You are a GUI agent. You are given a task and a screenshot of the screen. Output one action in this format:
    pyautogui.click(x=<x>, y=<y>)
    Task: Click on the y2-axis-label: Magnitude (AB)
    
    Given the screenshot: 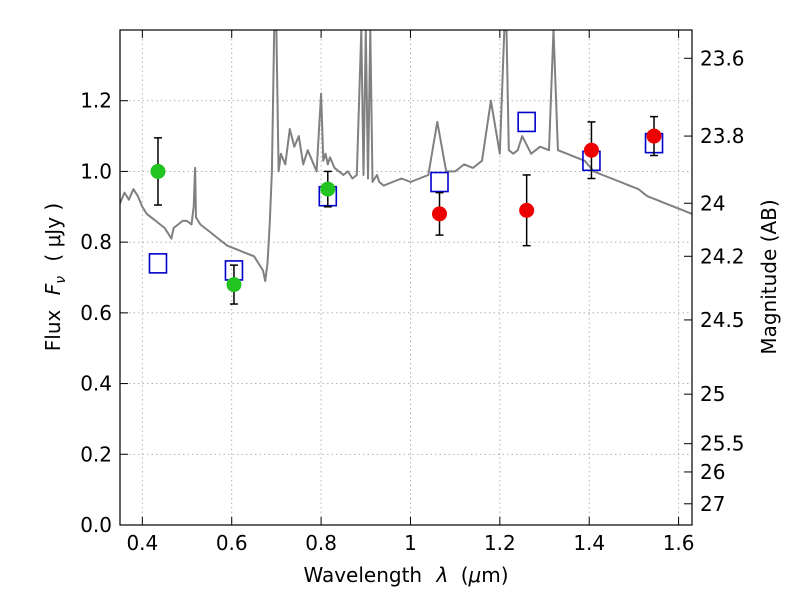 What is the action you would take?
    pyautogui.click(x=769, y=276)
    